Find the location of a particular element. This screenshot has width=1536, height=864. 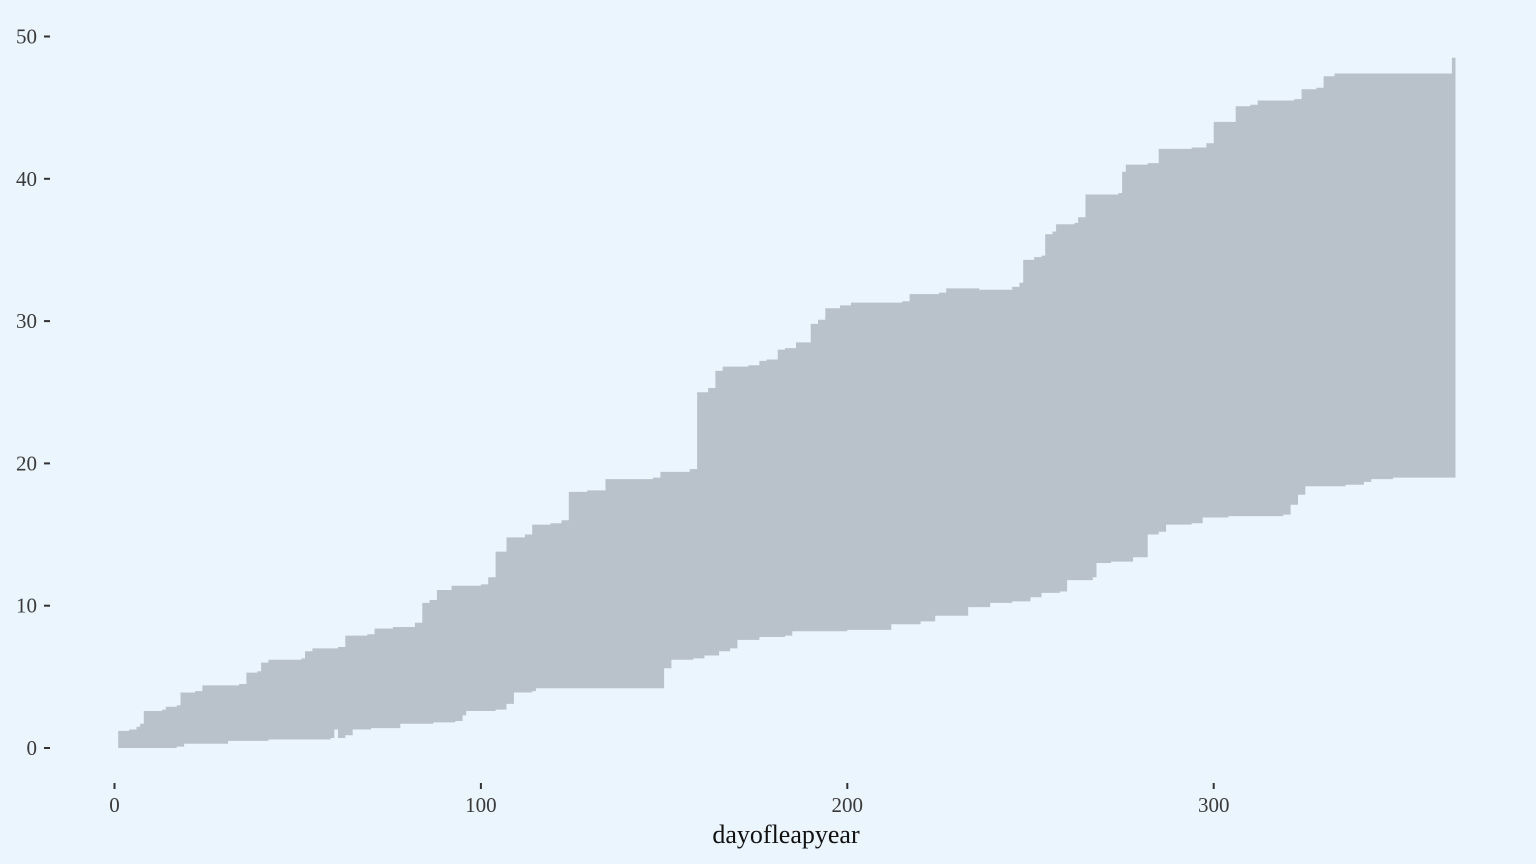

y-tick-label: 40 is located at coordinates (26, 179).